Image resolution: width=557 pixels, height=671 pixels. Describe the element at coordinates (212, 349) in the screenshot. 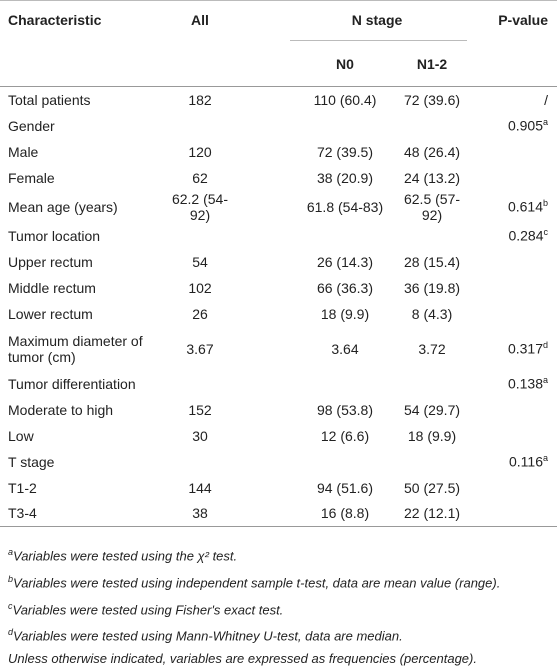

I see `cell: 3.67` at that location.